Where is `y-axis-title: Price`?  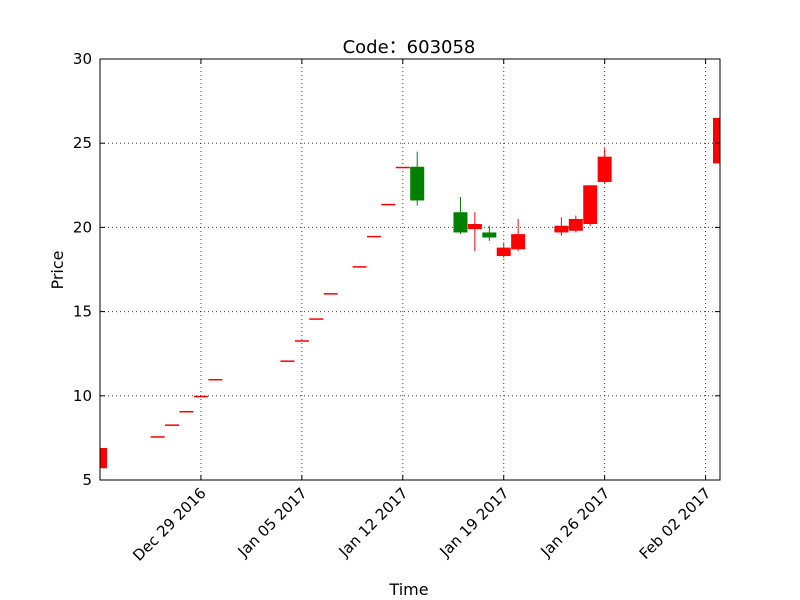 y-axis-title: Price is located at coordinates (57, 269).